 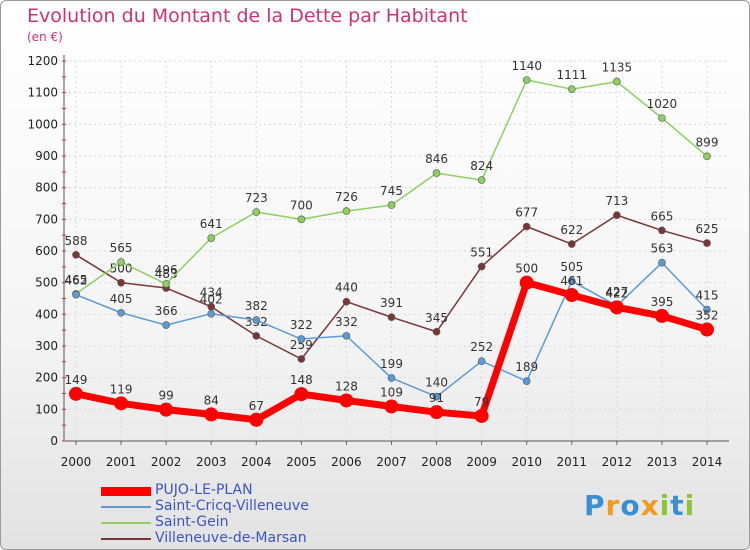 What do you see at coordinates (256, 306) in the screenshot?
I see `data-label: 382` at bounding box center [256, 306].